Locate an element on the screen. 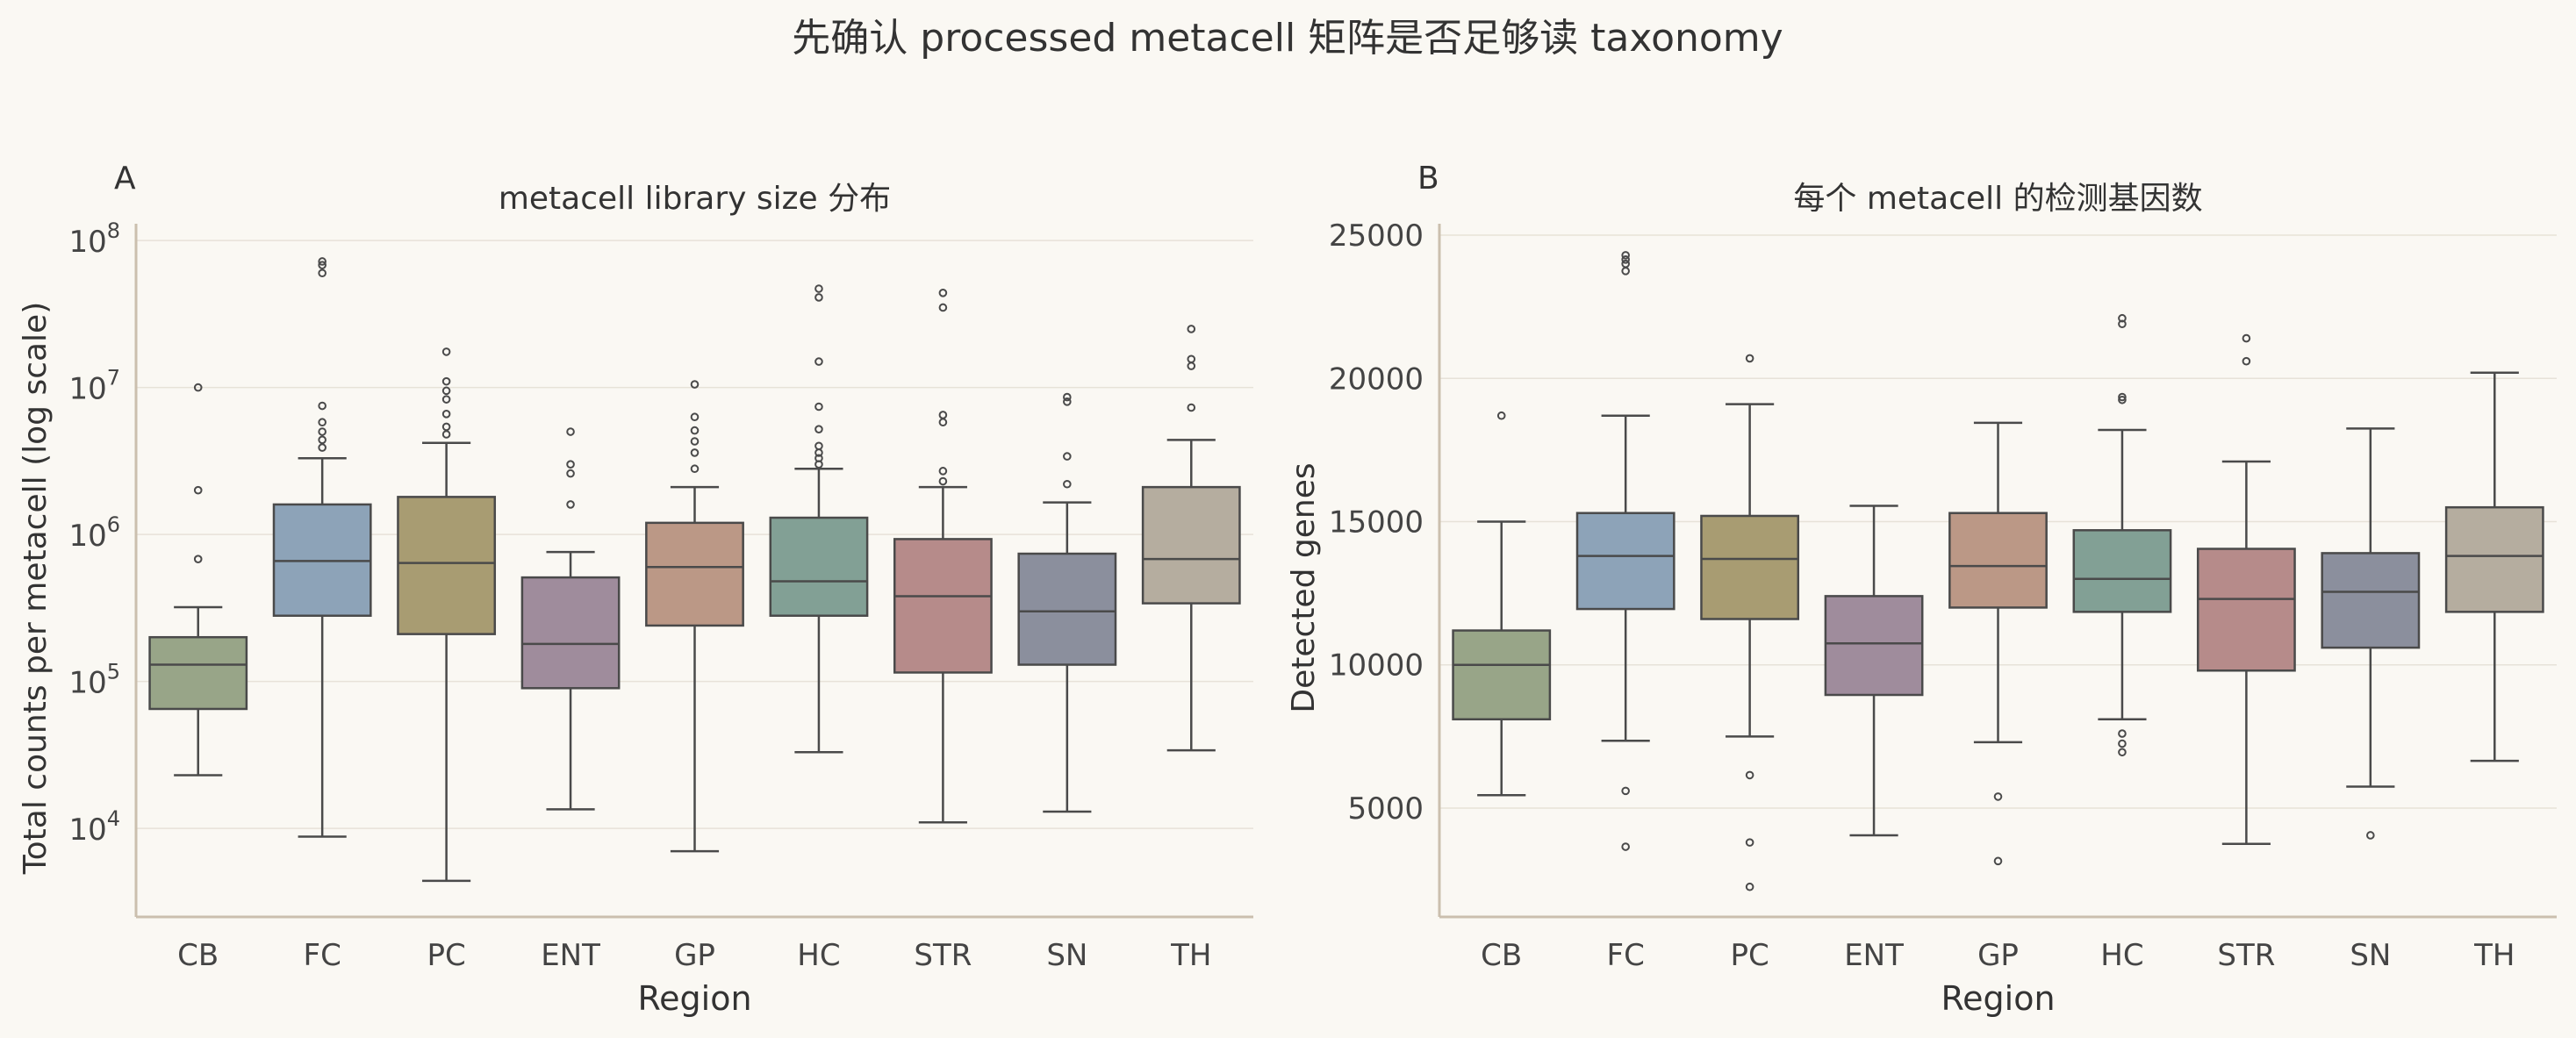 The width and height of the screenshot is (2576, 1038). y-tick-label: 10⁴ is located at coordinates (94, 827).